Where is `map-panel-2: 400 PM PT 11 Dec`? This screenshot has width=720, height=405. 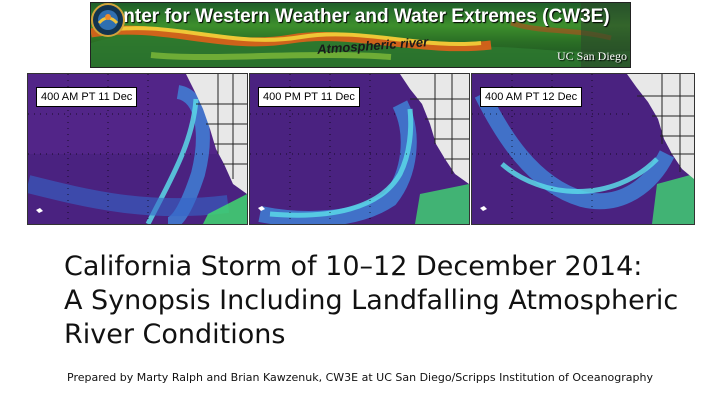
map-panel-2: 400 PM PT 11 Dec is located at coordinates (359, 149).